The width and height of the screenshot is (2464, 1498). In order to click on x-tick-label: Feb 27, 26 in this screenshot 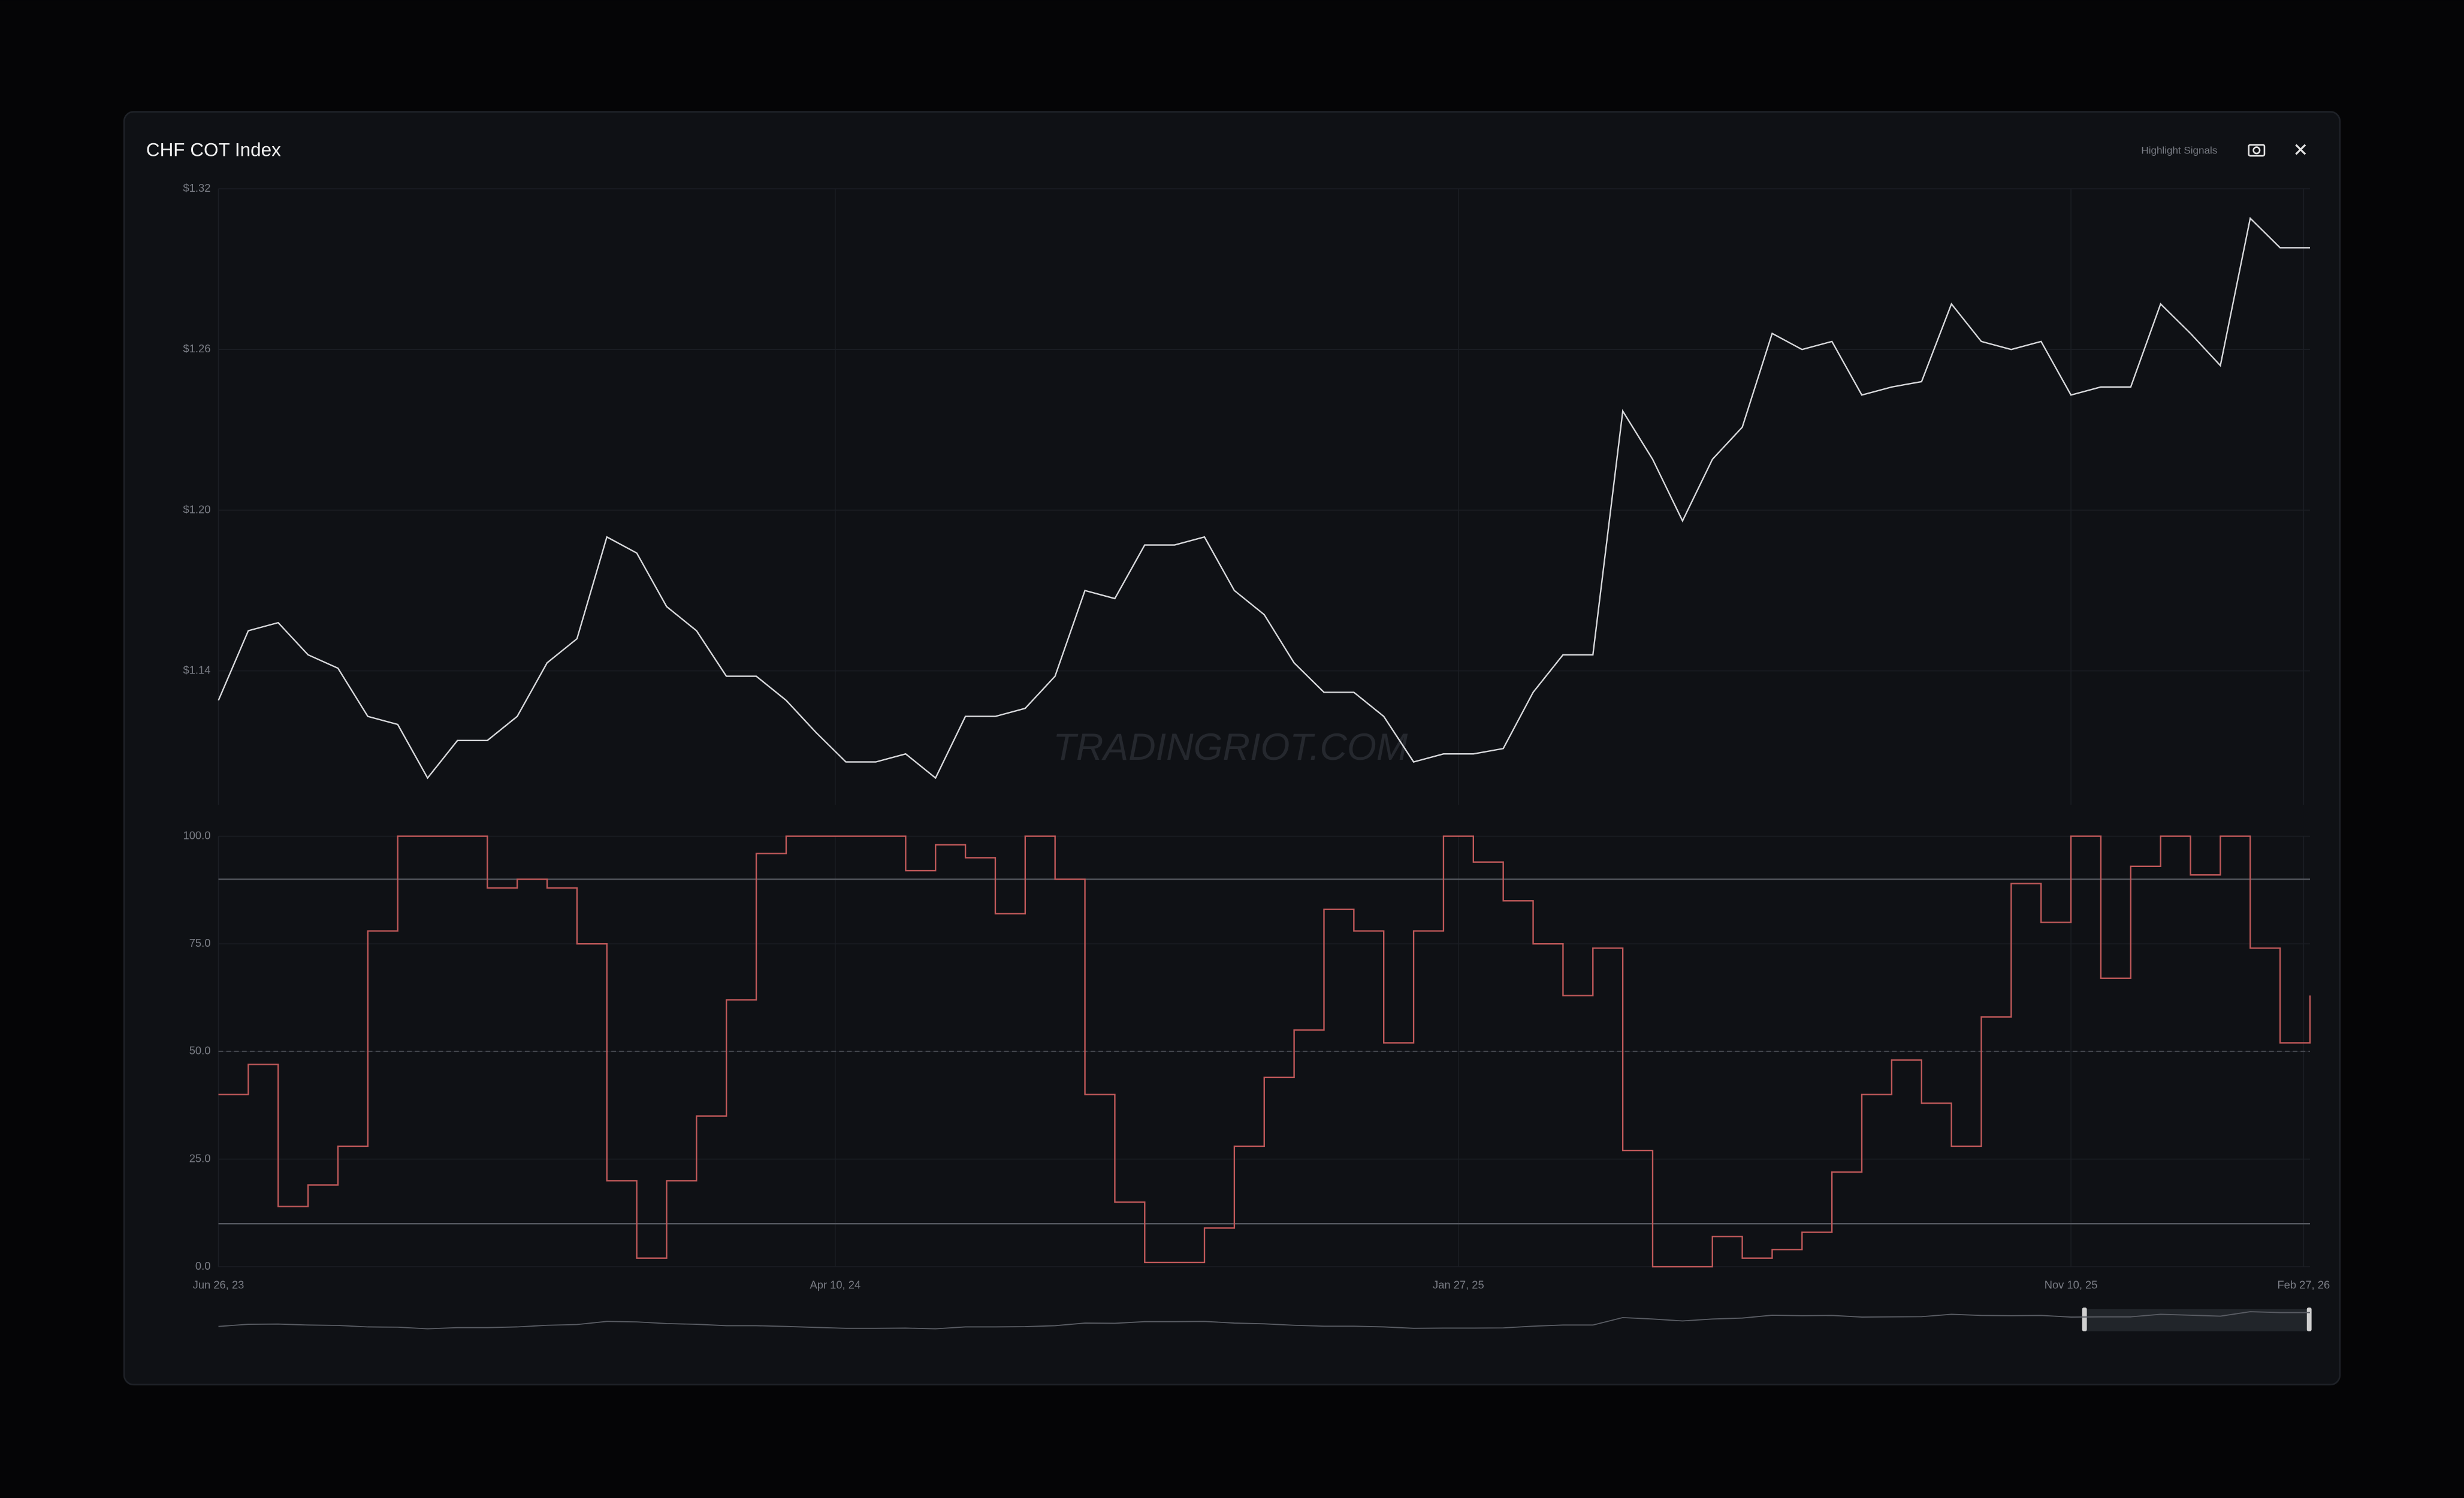, I will do `click(2303, 1284)`.